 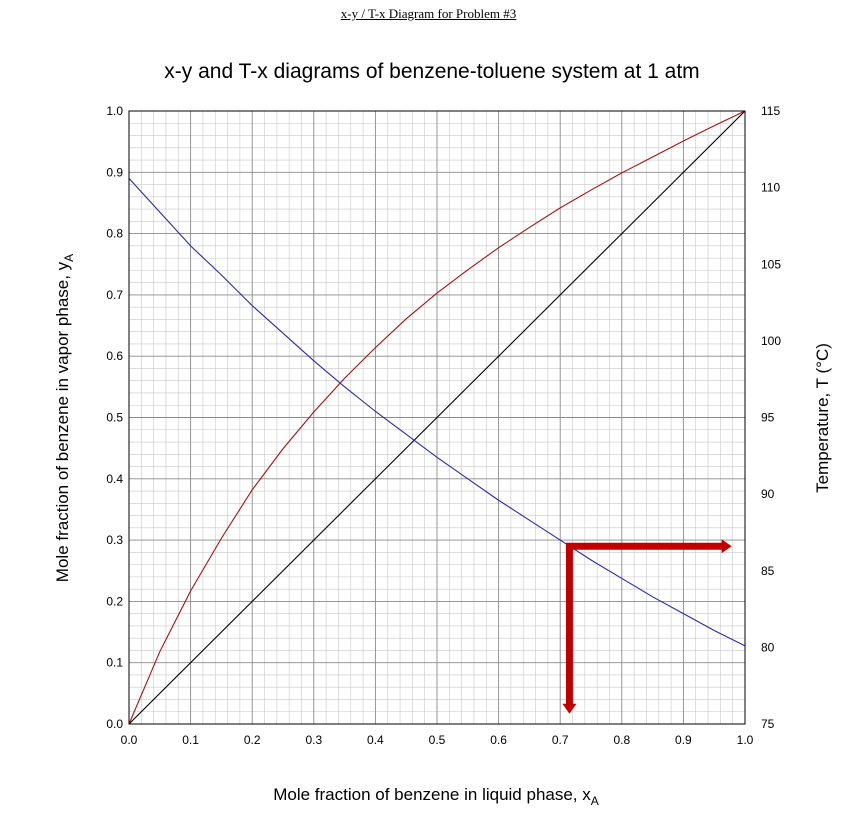 What do you see at coordinates (768, 724) in the screenshot?
I see `y2-tick-label: 75` at bounding box center [768, 724].